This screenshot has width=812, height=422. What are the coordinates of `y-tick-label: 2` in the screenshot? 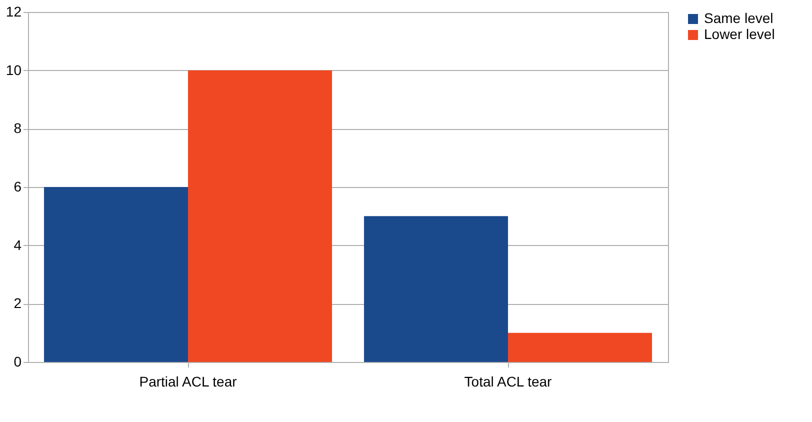 It's located at (18, 303).